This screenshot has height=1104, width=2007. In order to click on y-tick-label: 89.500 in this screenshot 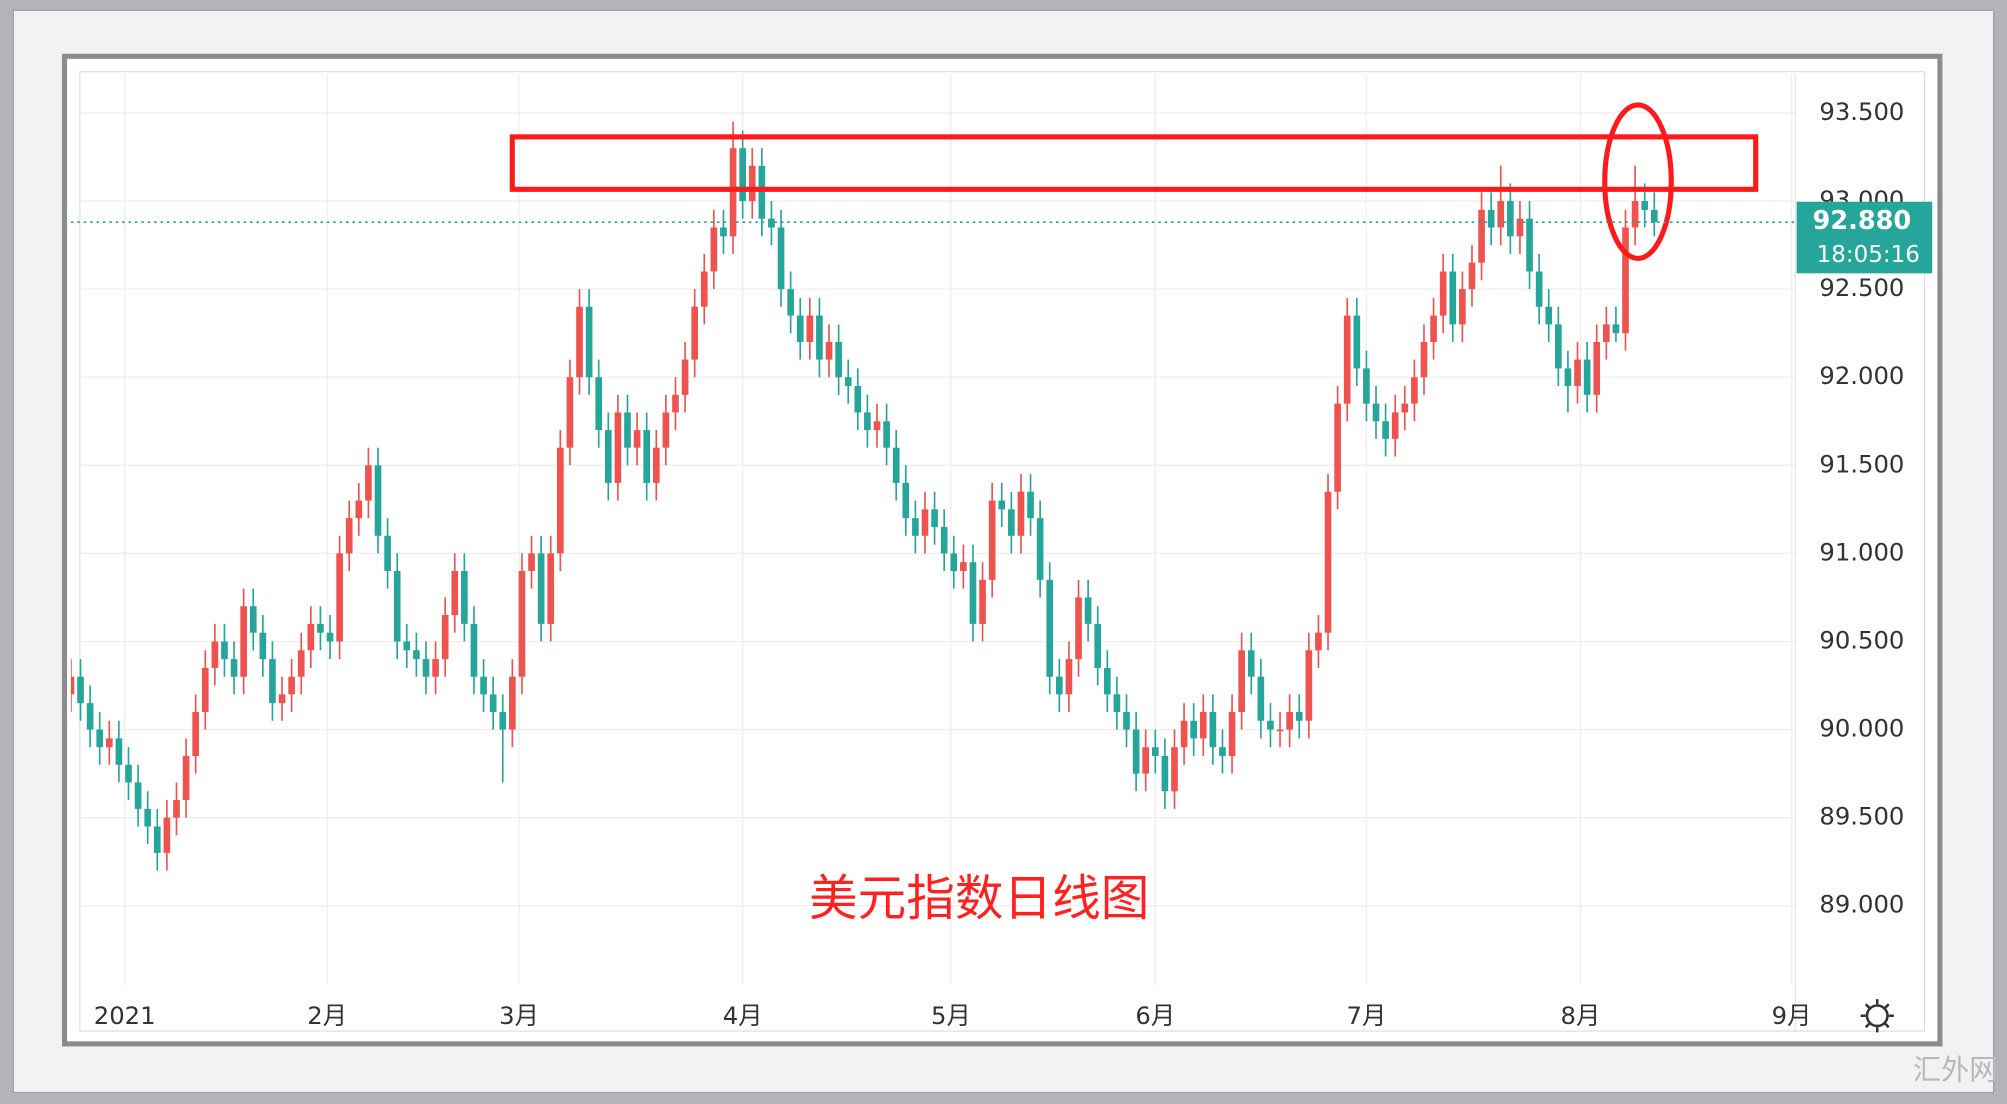, I will do `click(1861, 816)`.